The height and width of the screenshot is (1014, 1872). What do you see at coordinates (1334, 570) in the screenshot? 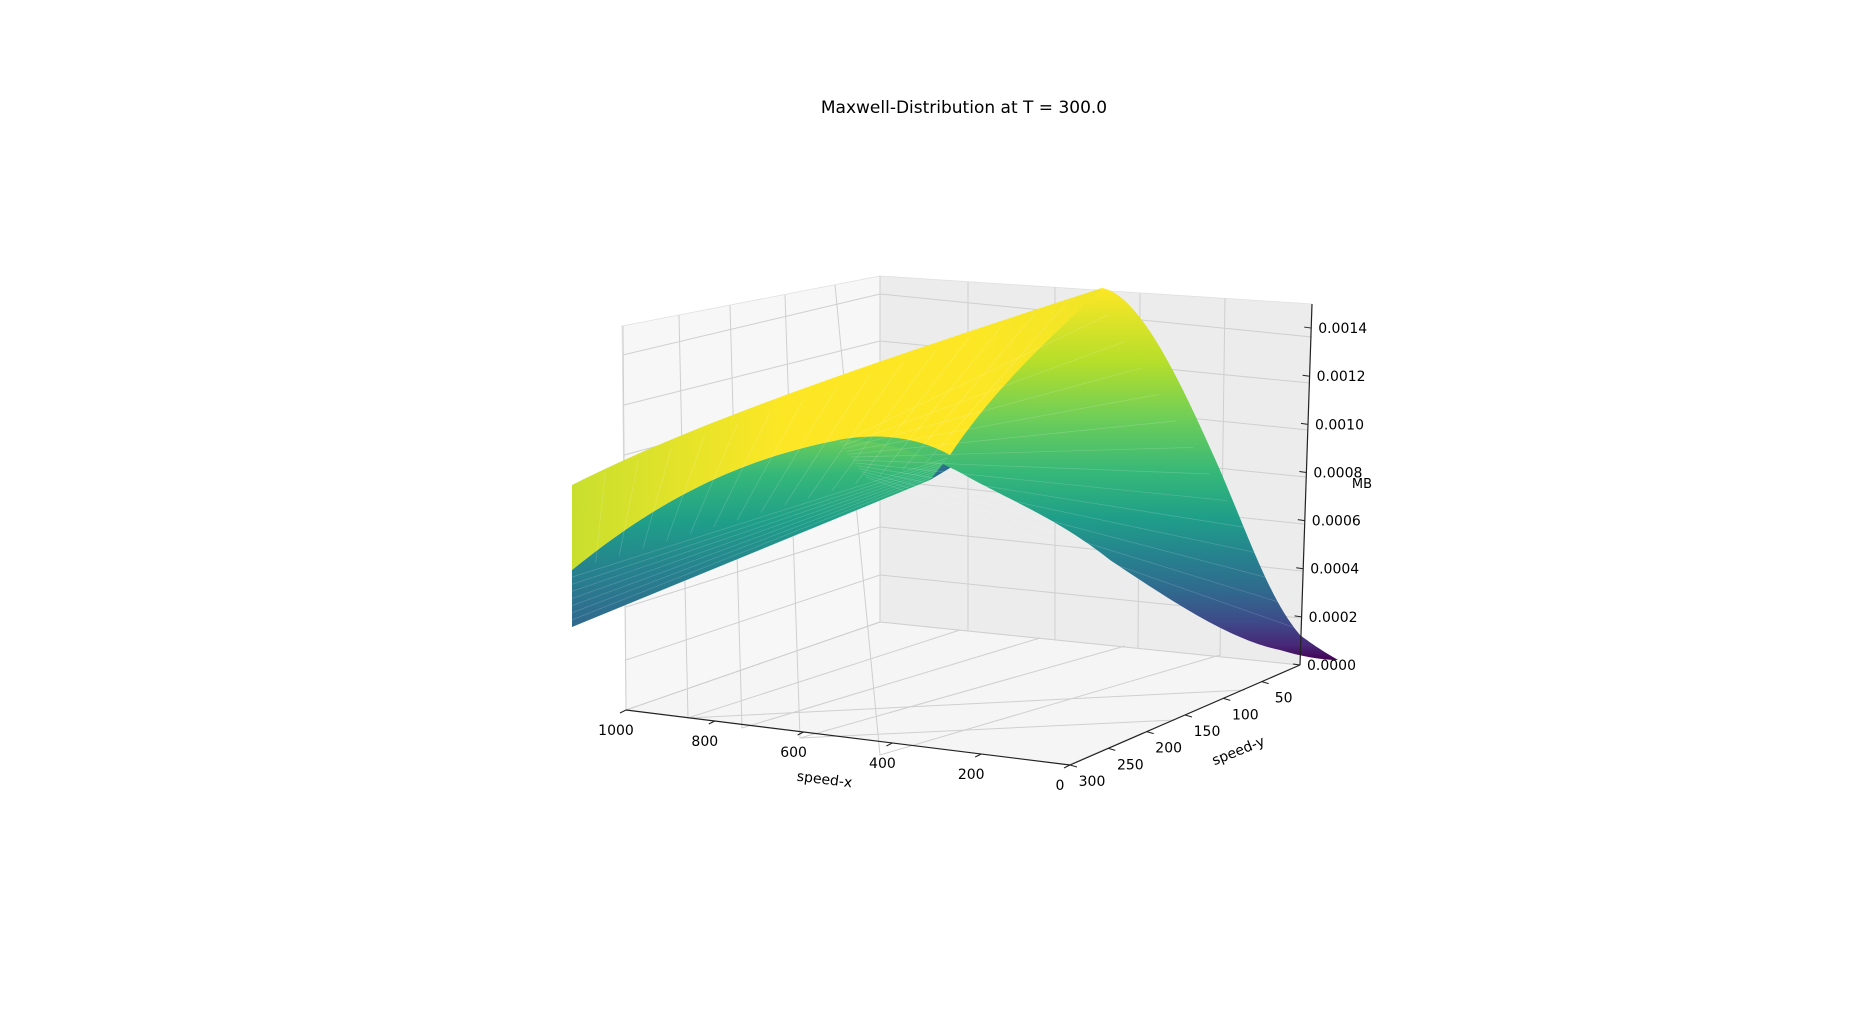
I see `z-tick-label: 0.0004` at bounding box center [1334, 570].